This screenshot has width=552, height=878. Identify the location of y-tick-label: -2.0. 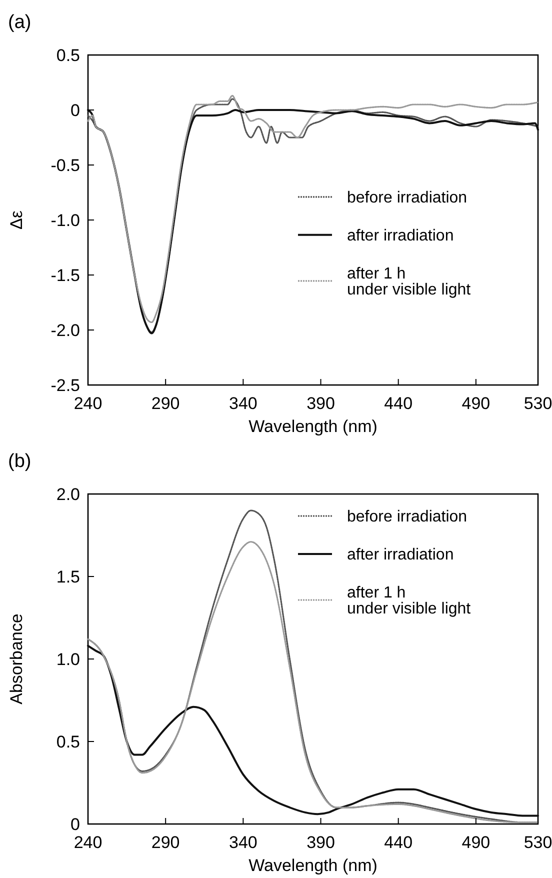
(65, 330).